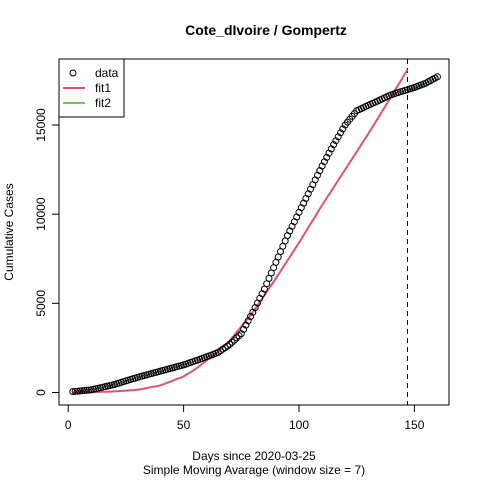  What do you see at coordinates (41, 303) in the screenshot?
I see `y-tick-label: 5000` at bounding box center [41, 303].